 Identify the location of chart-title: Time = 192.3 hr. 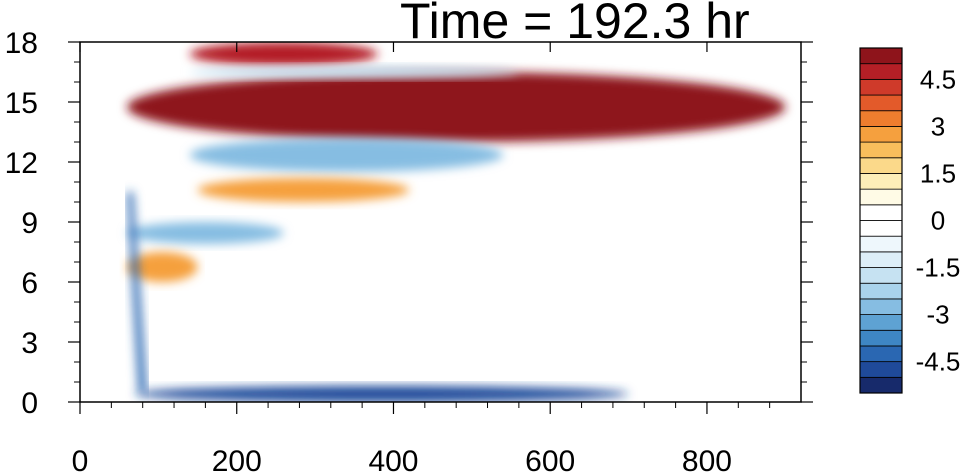
(575, 24).